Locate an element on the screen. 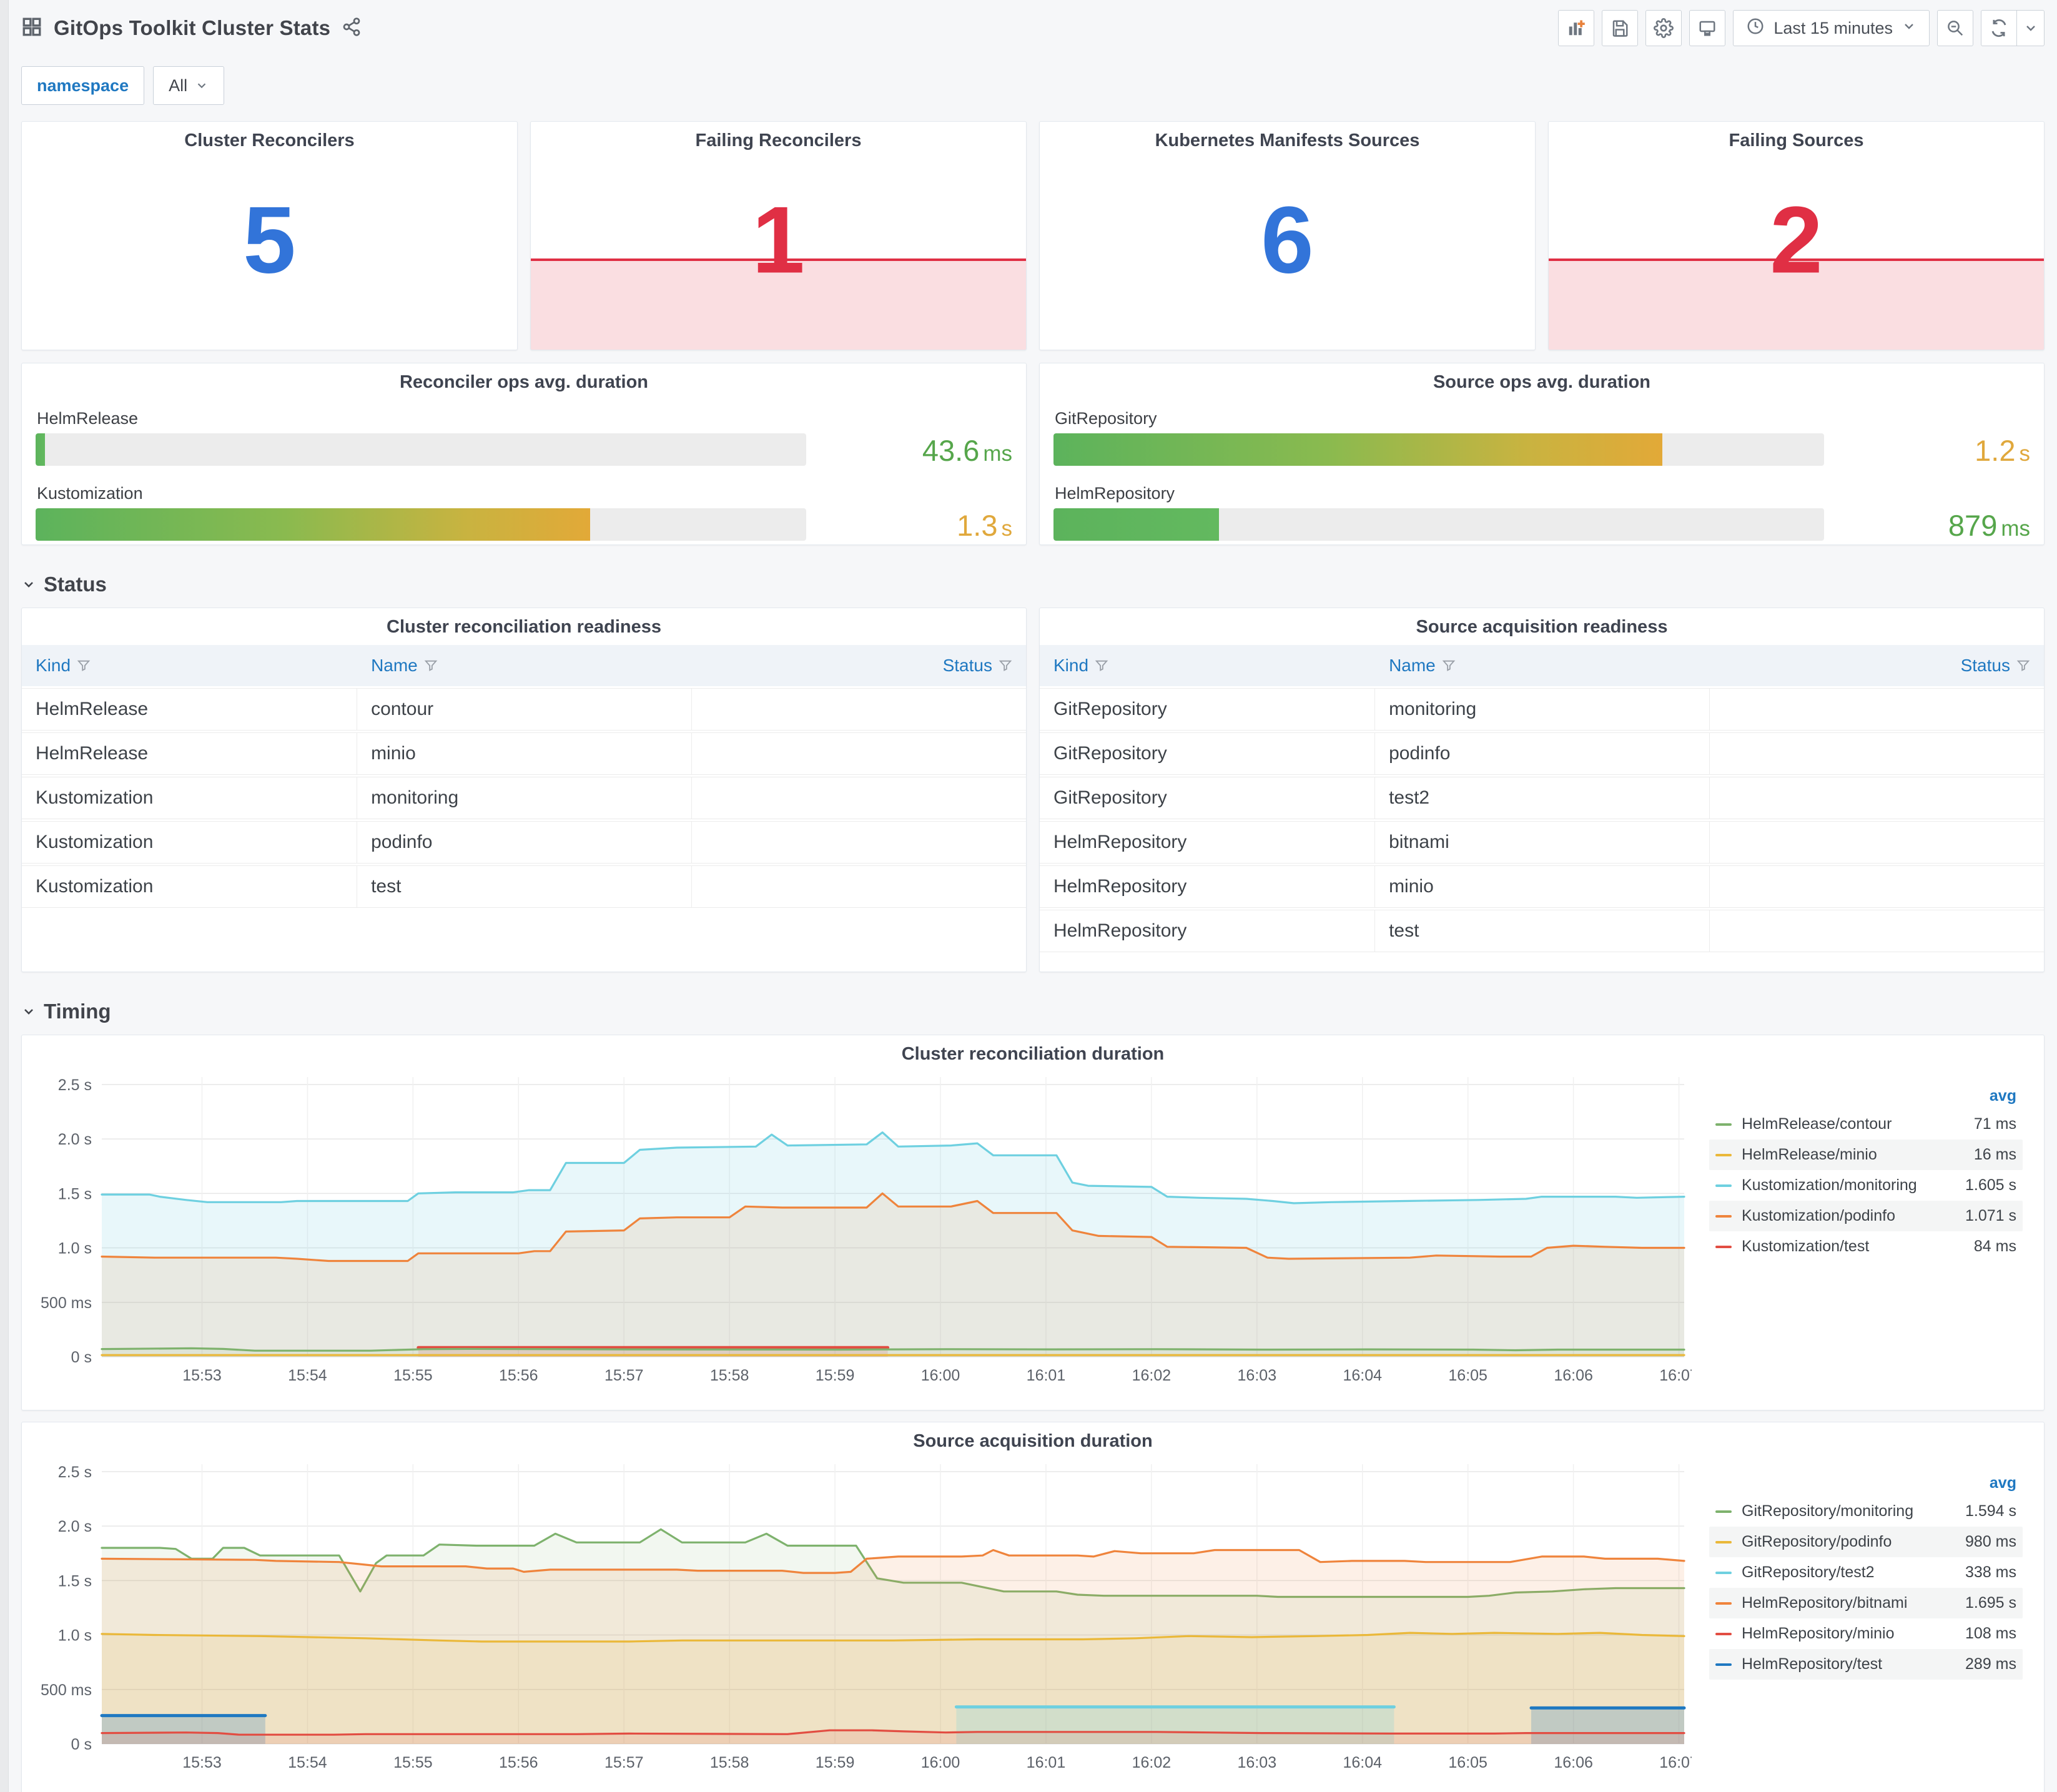  variable-namespace-value: All is located at coordinates (189, 85).